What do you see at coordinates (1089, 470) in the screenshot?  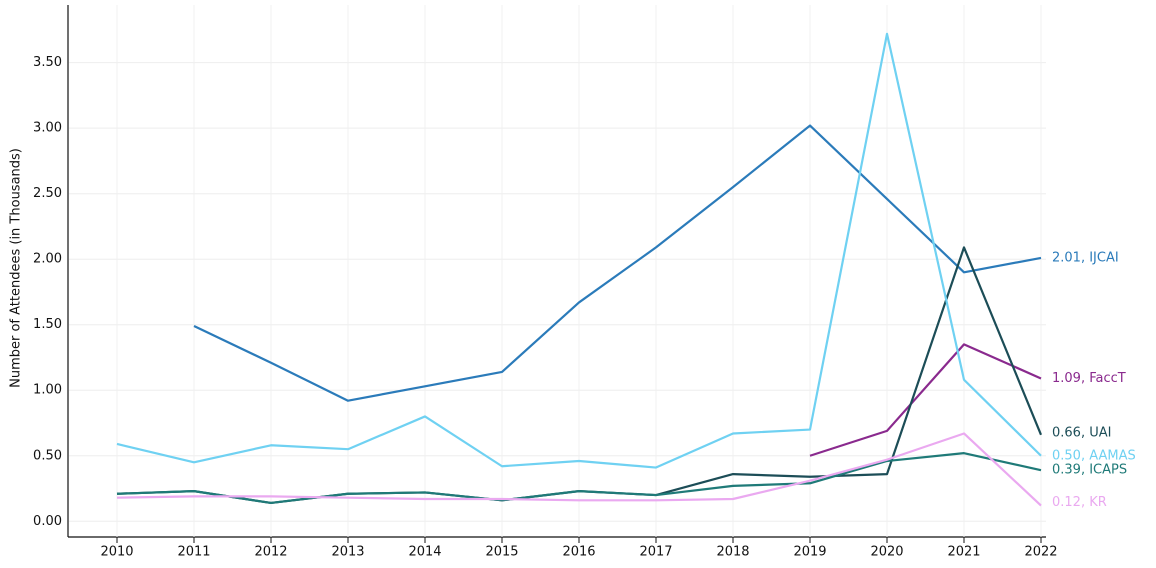 I see `end-label: 0.39, ICAPS` at bounding box center [1089, 470].